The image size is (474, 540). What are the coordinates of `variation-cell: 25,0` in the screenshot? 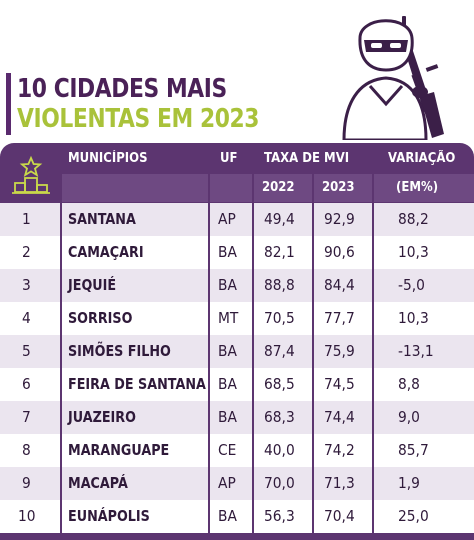 It's located at (413, 516).